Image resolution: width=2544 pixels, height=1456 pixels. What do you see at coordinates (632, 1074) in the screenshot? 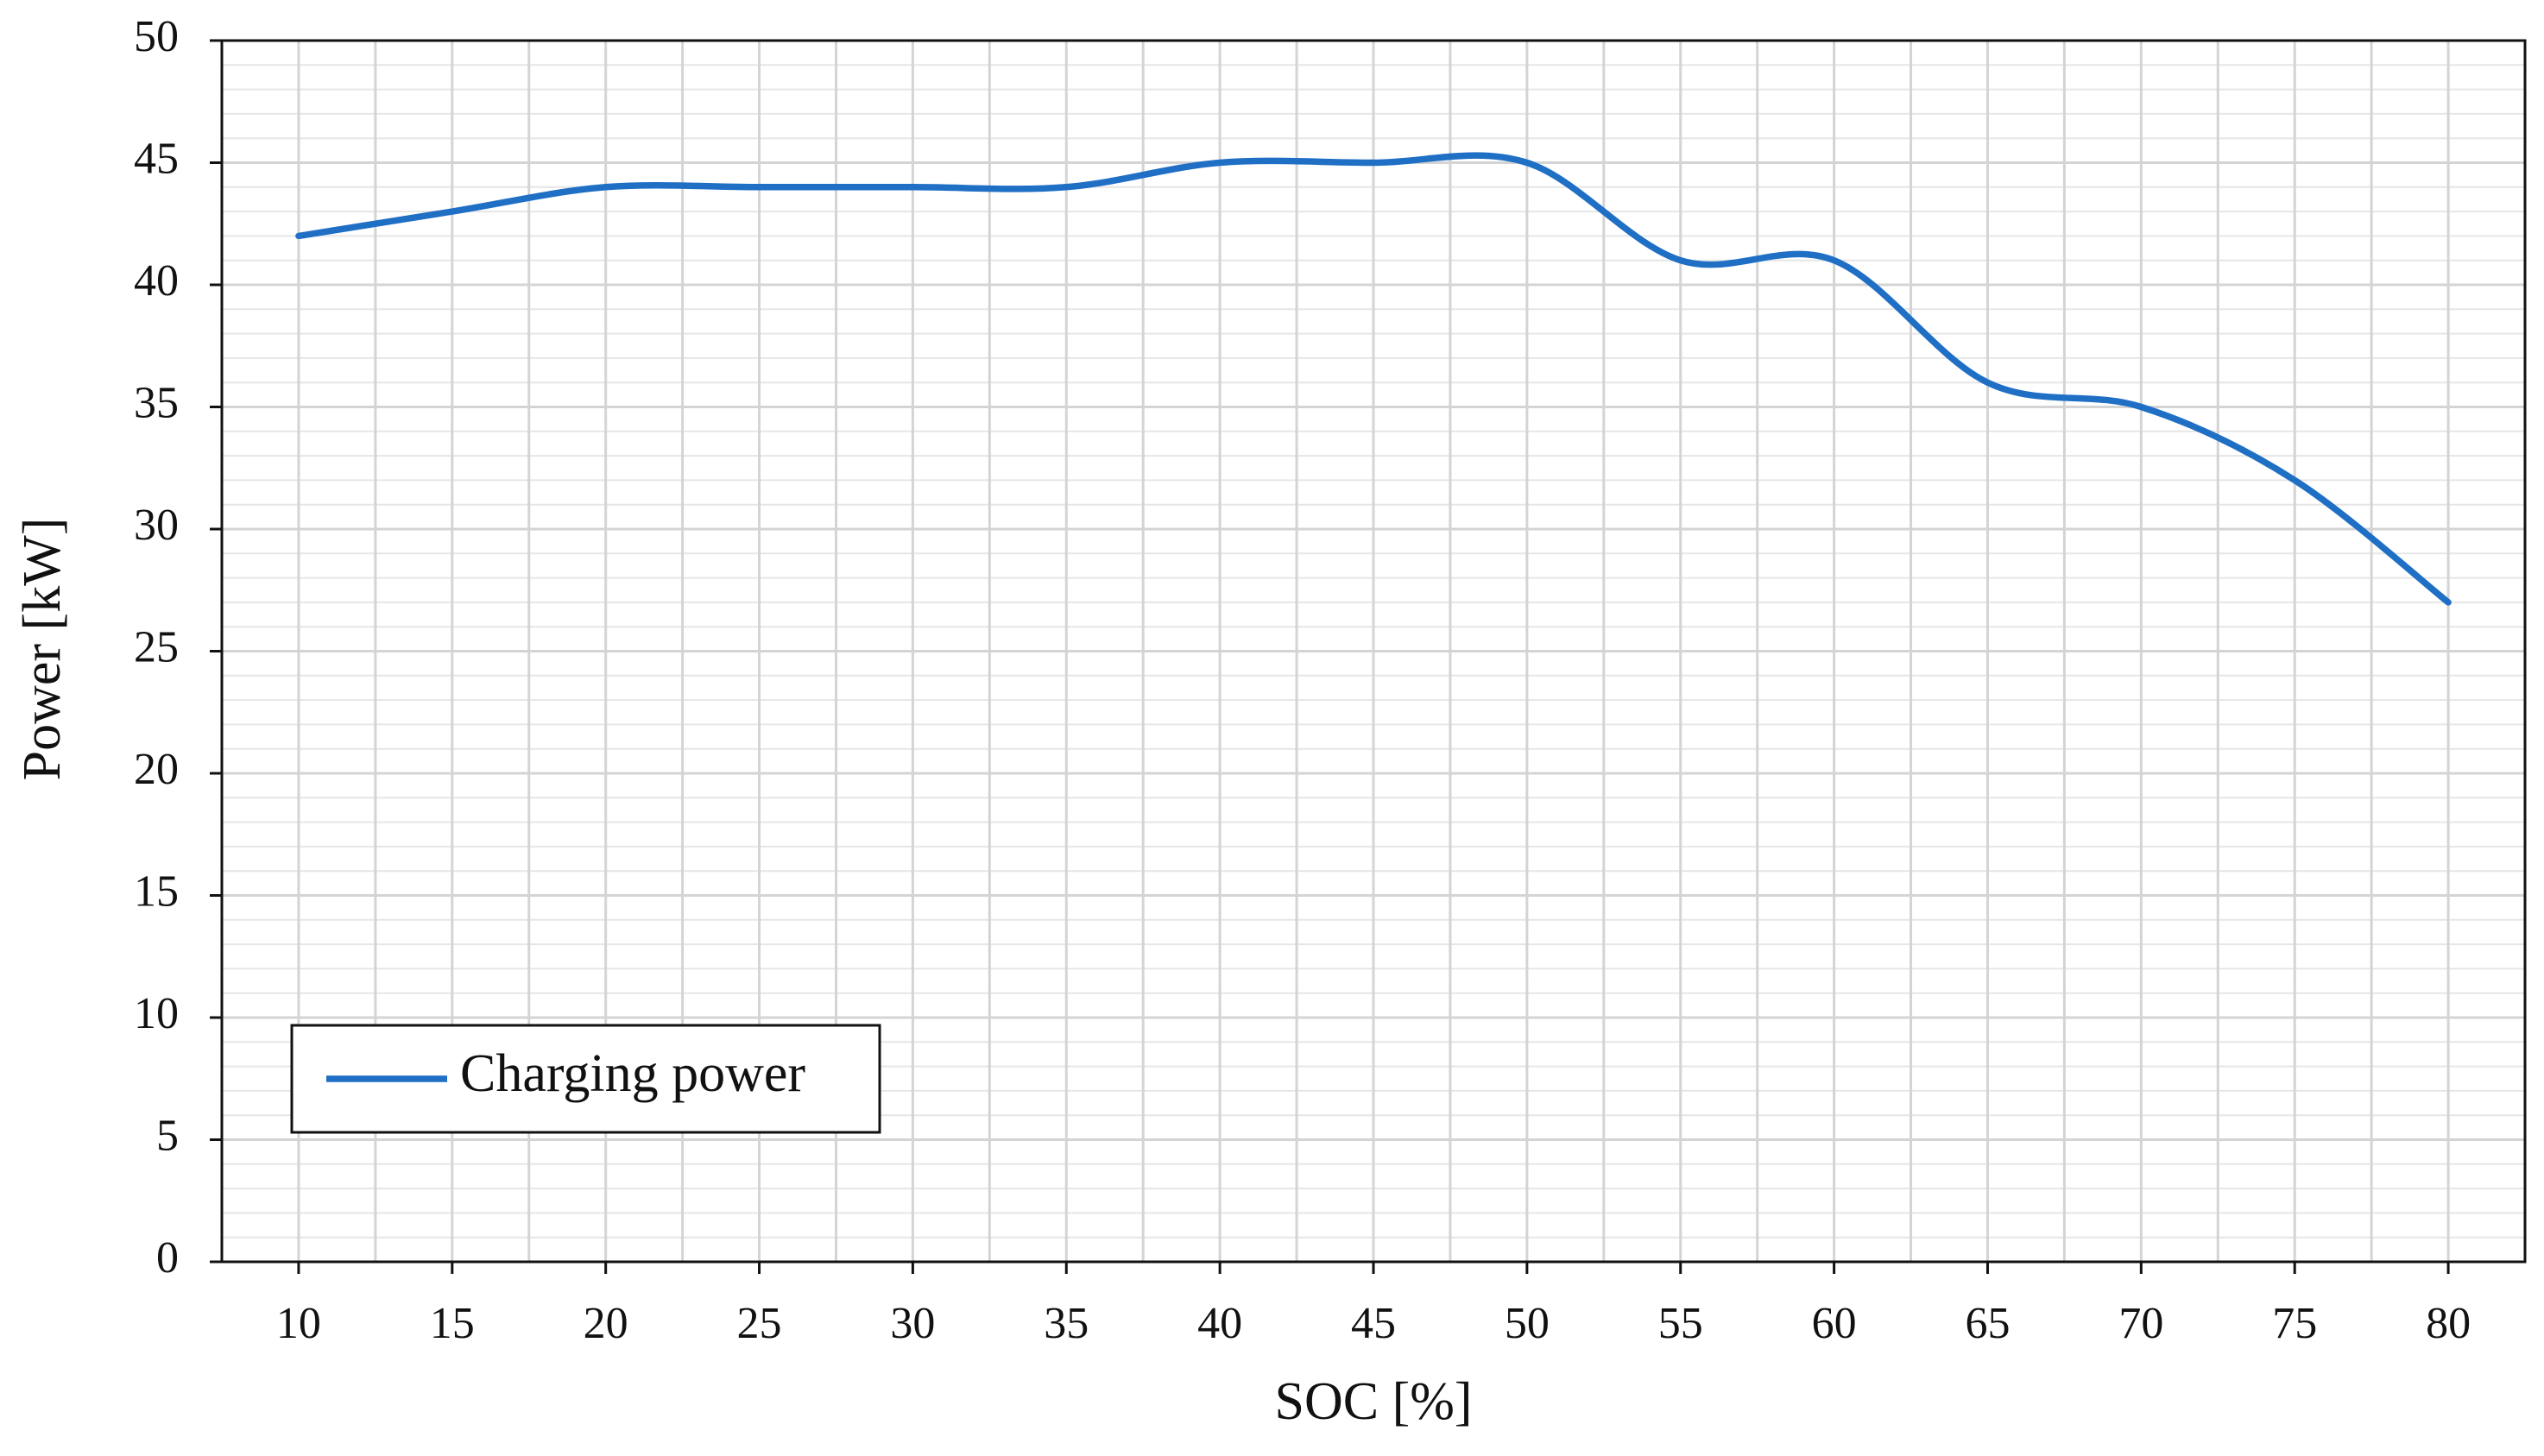
I see `legend-label: Charging power` at bounding box center [632, 1074].